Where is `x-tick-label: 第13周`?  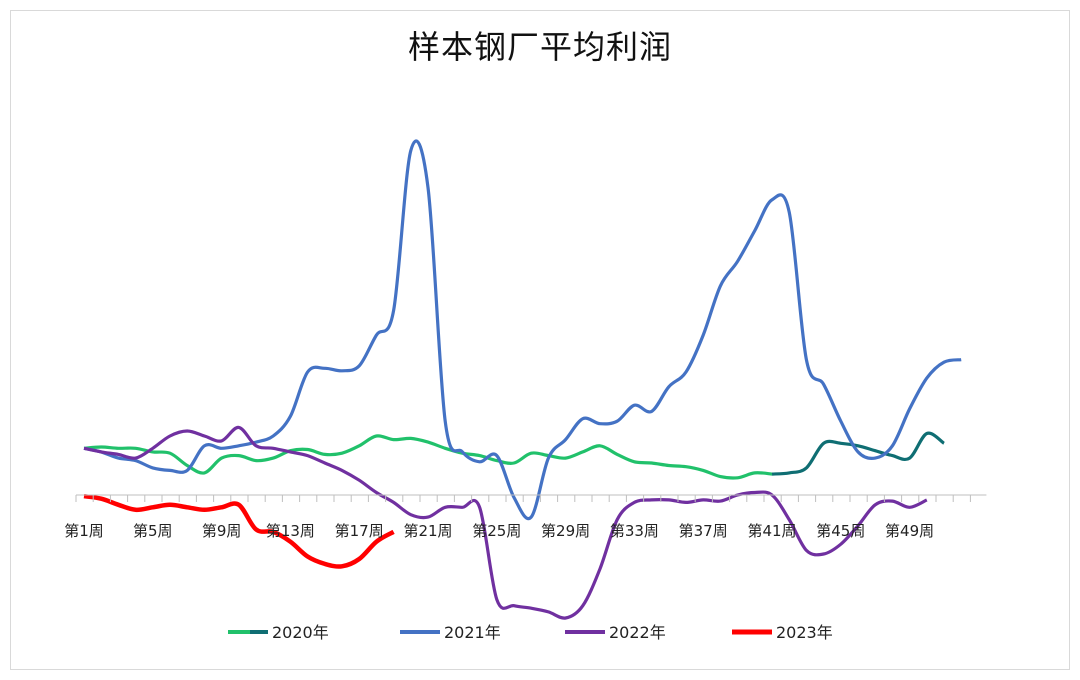 x-tick-label: 第13周 is located at coordinates (290, 531).